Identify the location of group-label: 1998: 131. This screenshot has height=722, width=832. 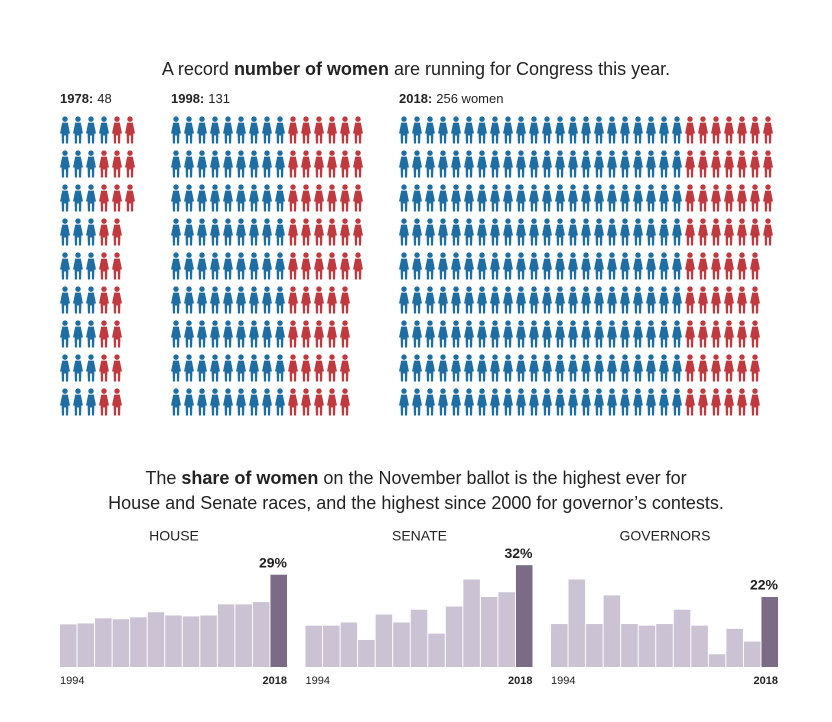
(200, 98).